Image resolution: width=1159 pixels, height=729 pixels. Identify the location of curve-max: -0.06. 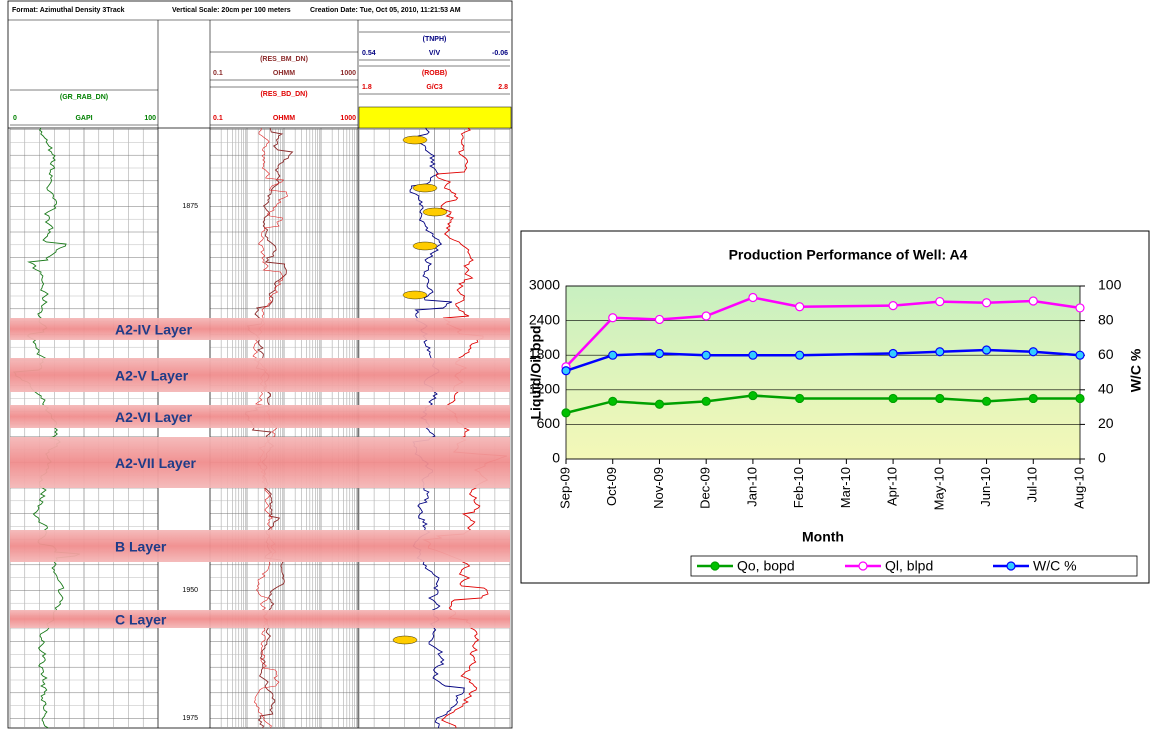
(500, 53).